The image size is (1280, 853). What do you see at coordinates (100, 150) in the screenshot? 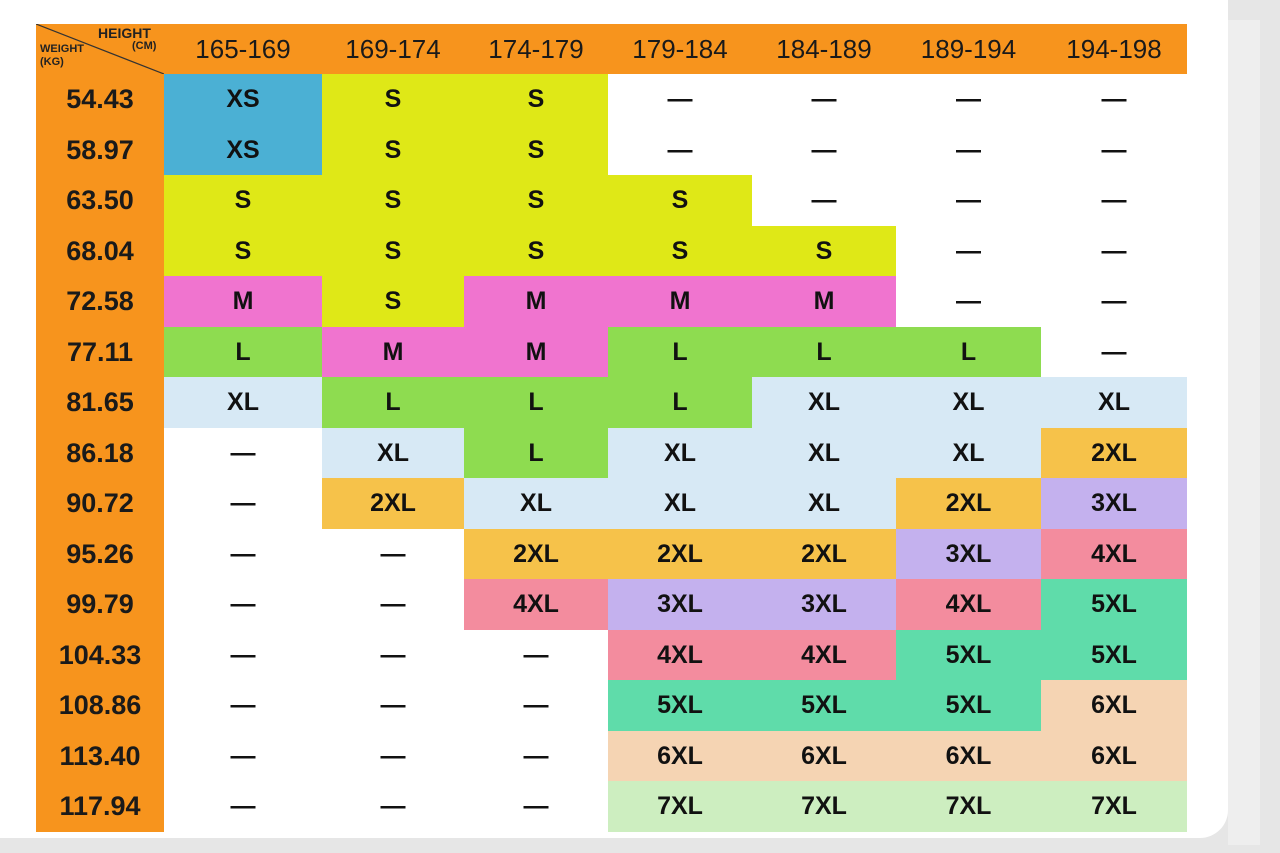
I see `weight-cell: 58.97` at bounding box center [100, 150].